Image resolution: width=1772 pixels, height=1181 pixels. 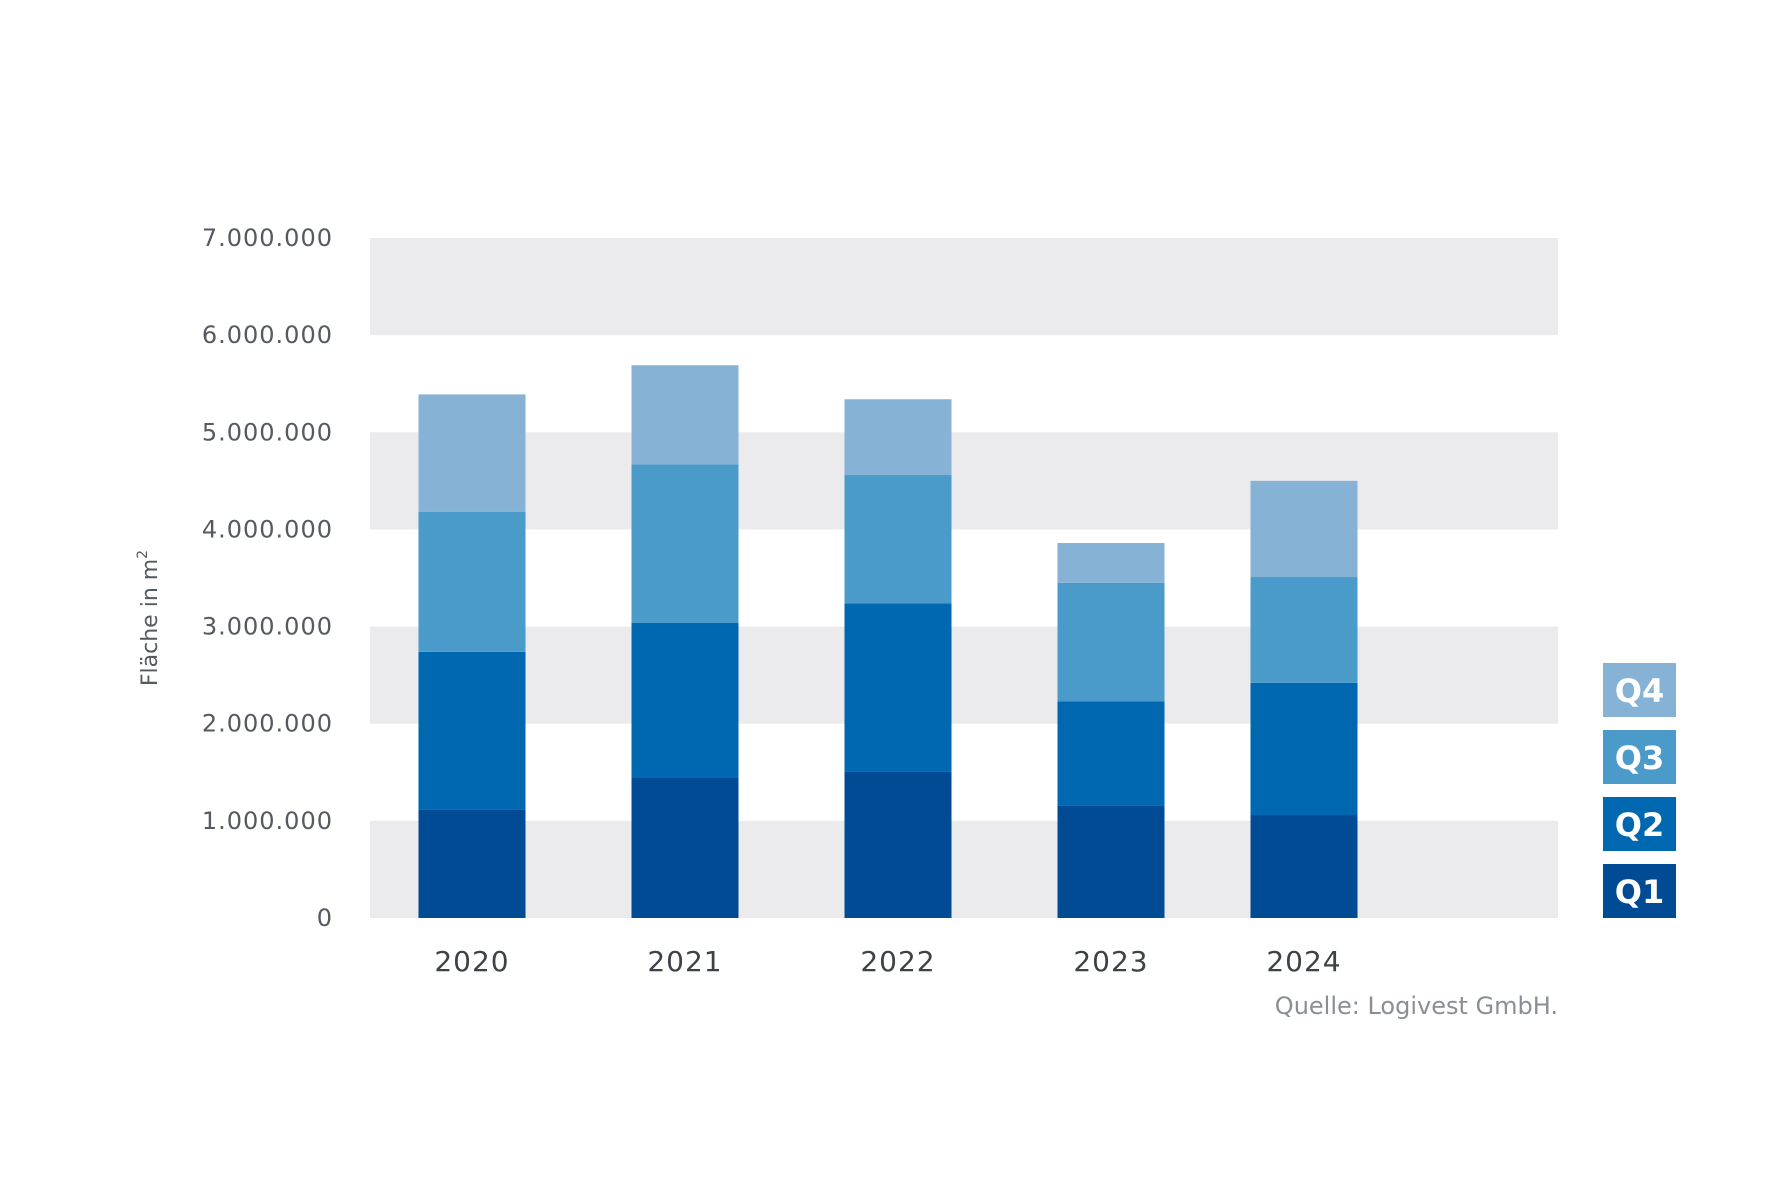 What do you see at coordinates (472, 863) in the screenshot?
I see `bar-2020-q1` at bounding box center [472, 863].